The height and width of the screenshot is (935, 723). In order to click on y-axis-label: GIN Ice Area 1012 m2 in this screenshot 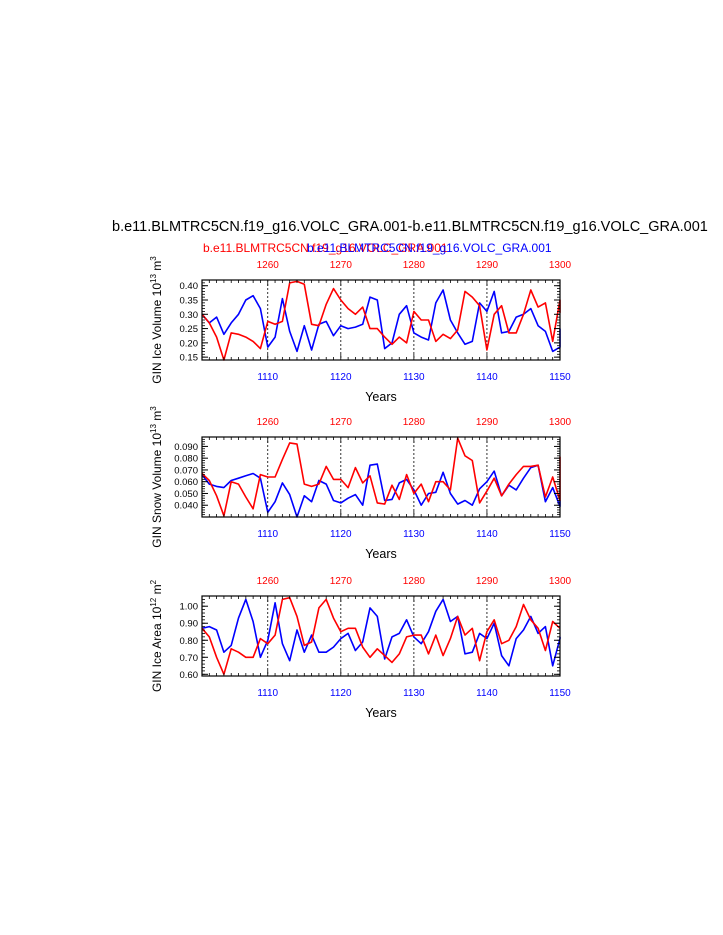, I will do `click(156, 635)`.